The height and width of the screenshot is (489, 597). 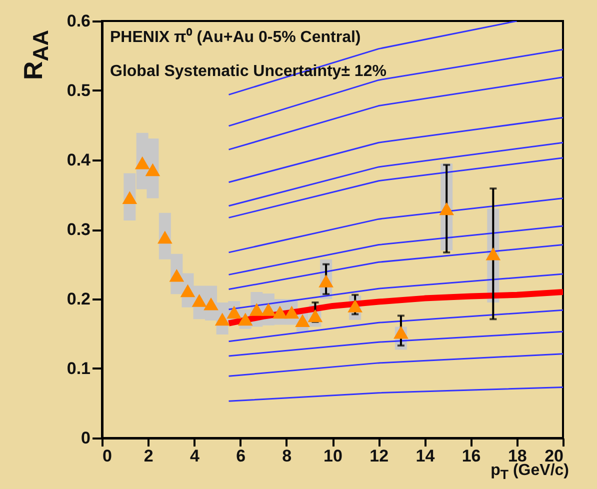 What do you see at coordinates (426, 456) in the screenshot?
I see `x-tick-label: 14` at bounding box center [426, 456].